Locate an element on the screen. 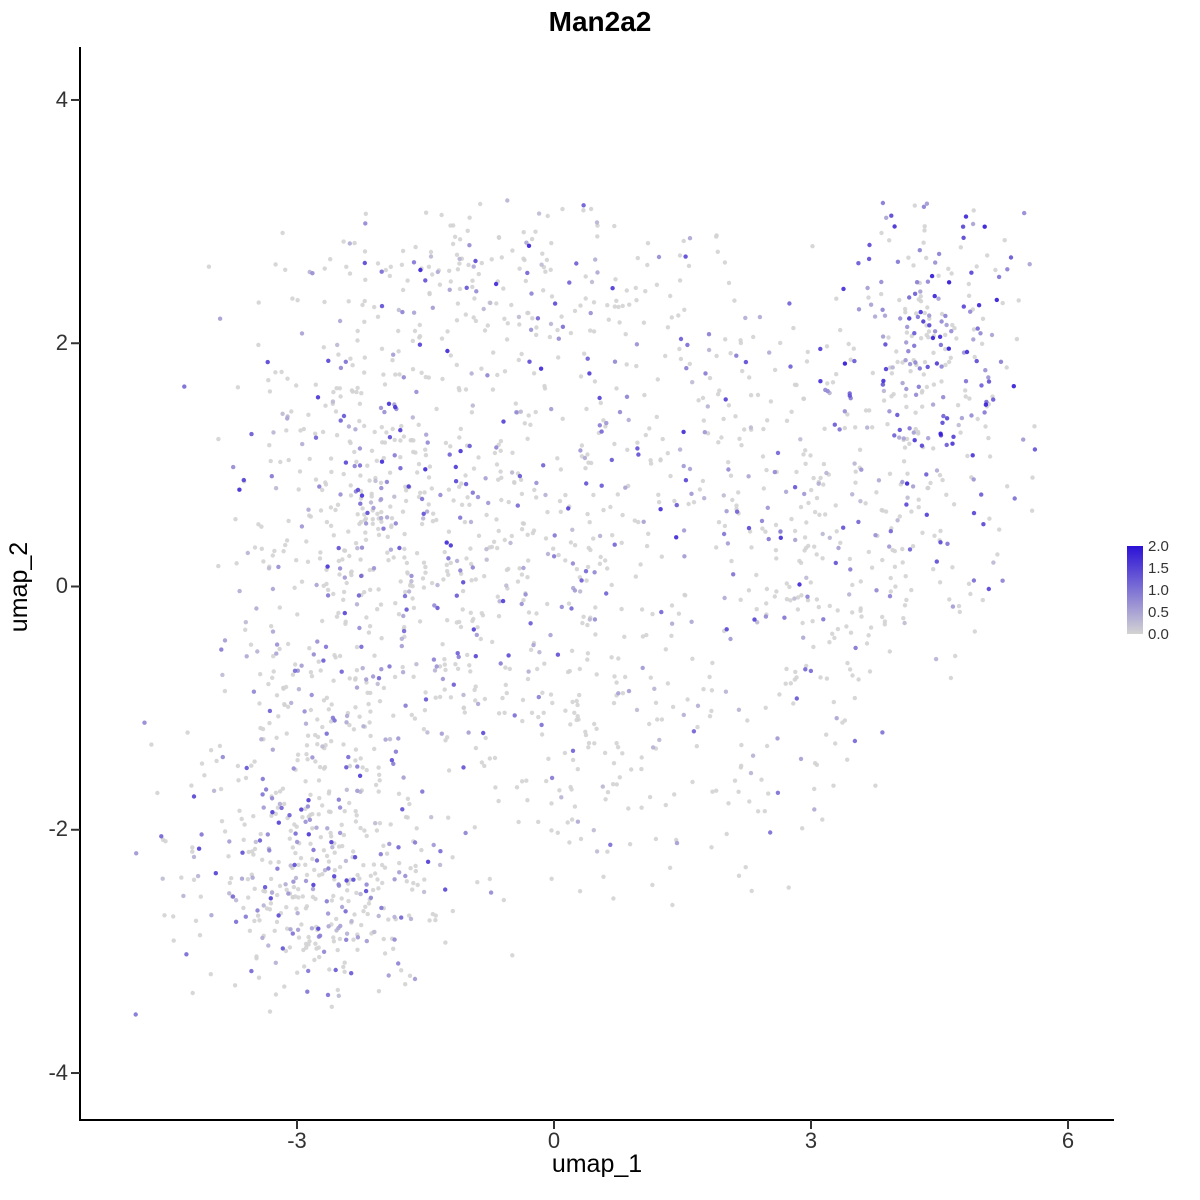  y-tick-label: 0 is located at coordinates (61, 585).